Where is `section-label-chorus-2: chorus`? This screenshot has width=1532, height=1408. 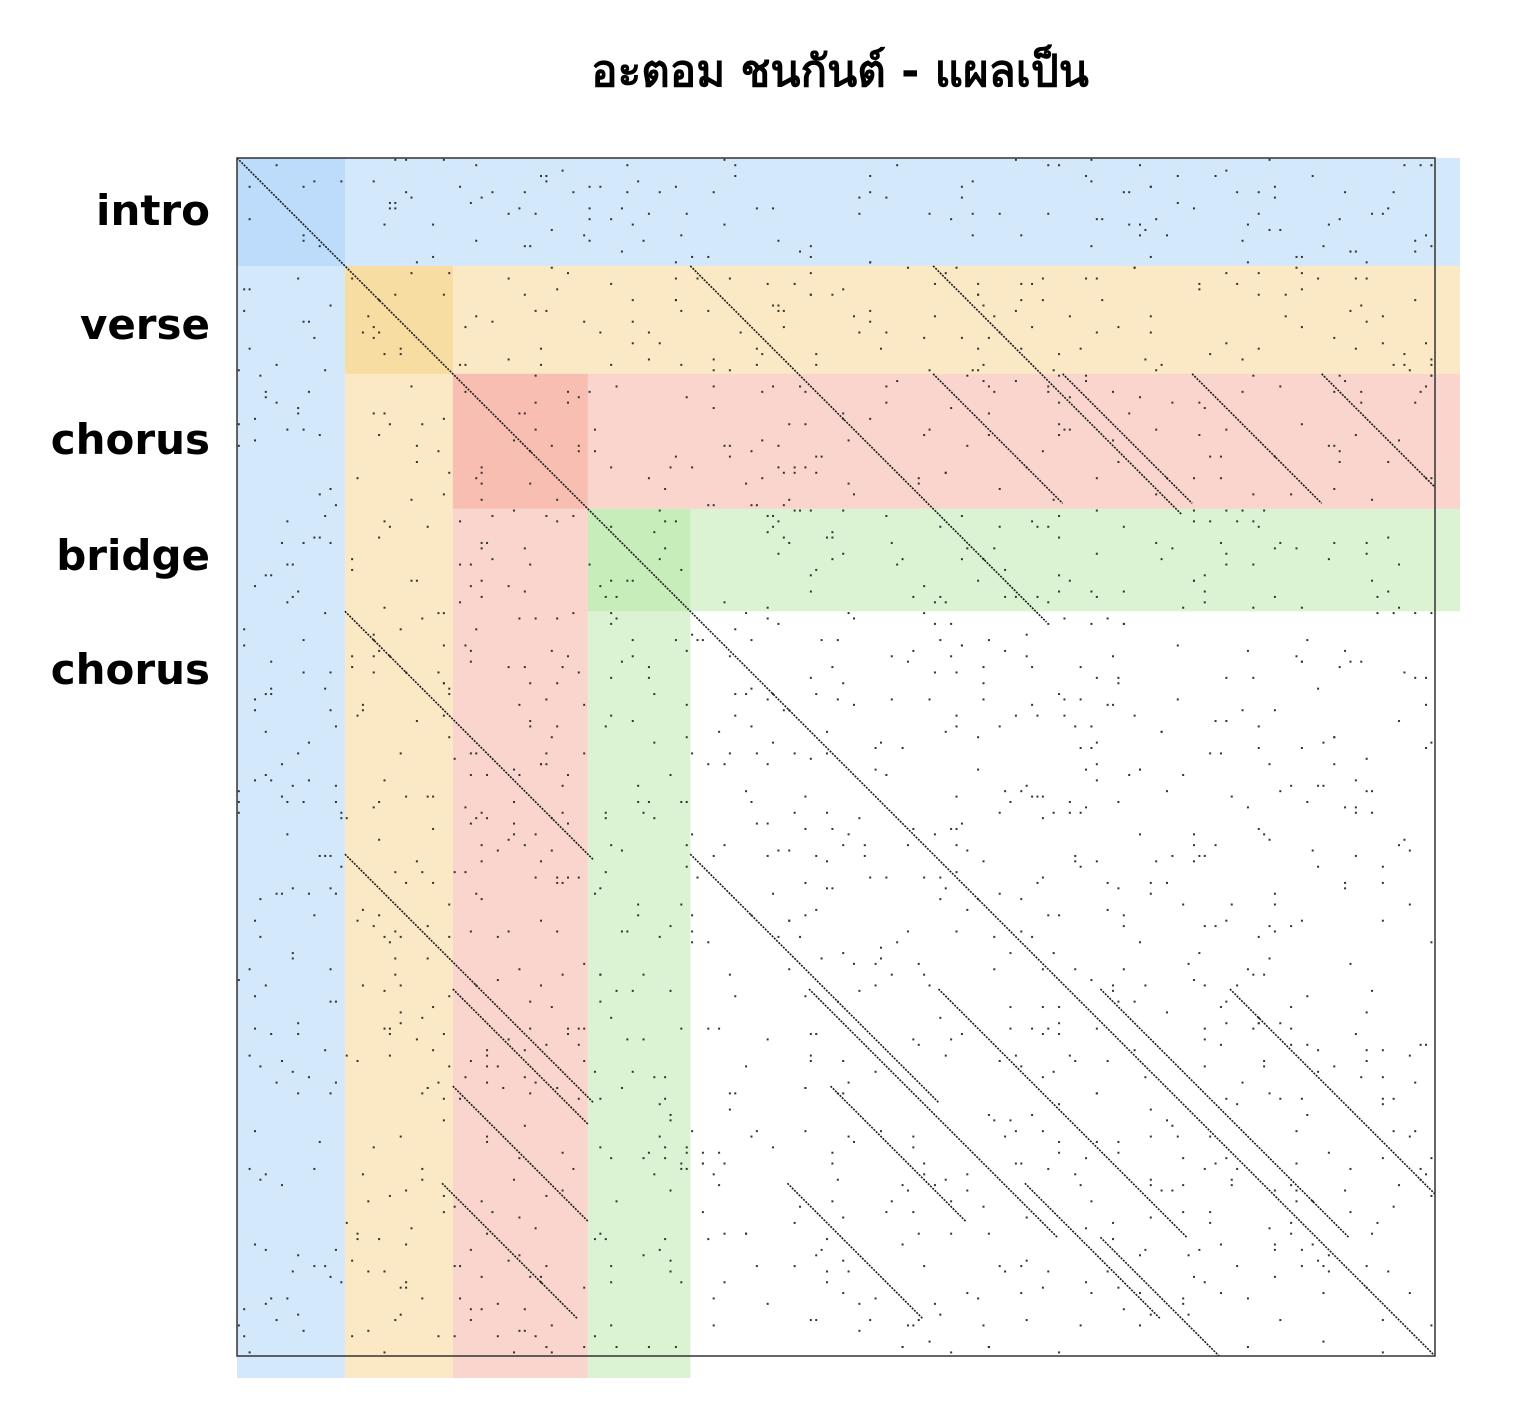 section-label-chorus-2: chorus is located at coordinates (130, 669).